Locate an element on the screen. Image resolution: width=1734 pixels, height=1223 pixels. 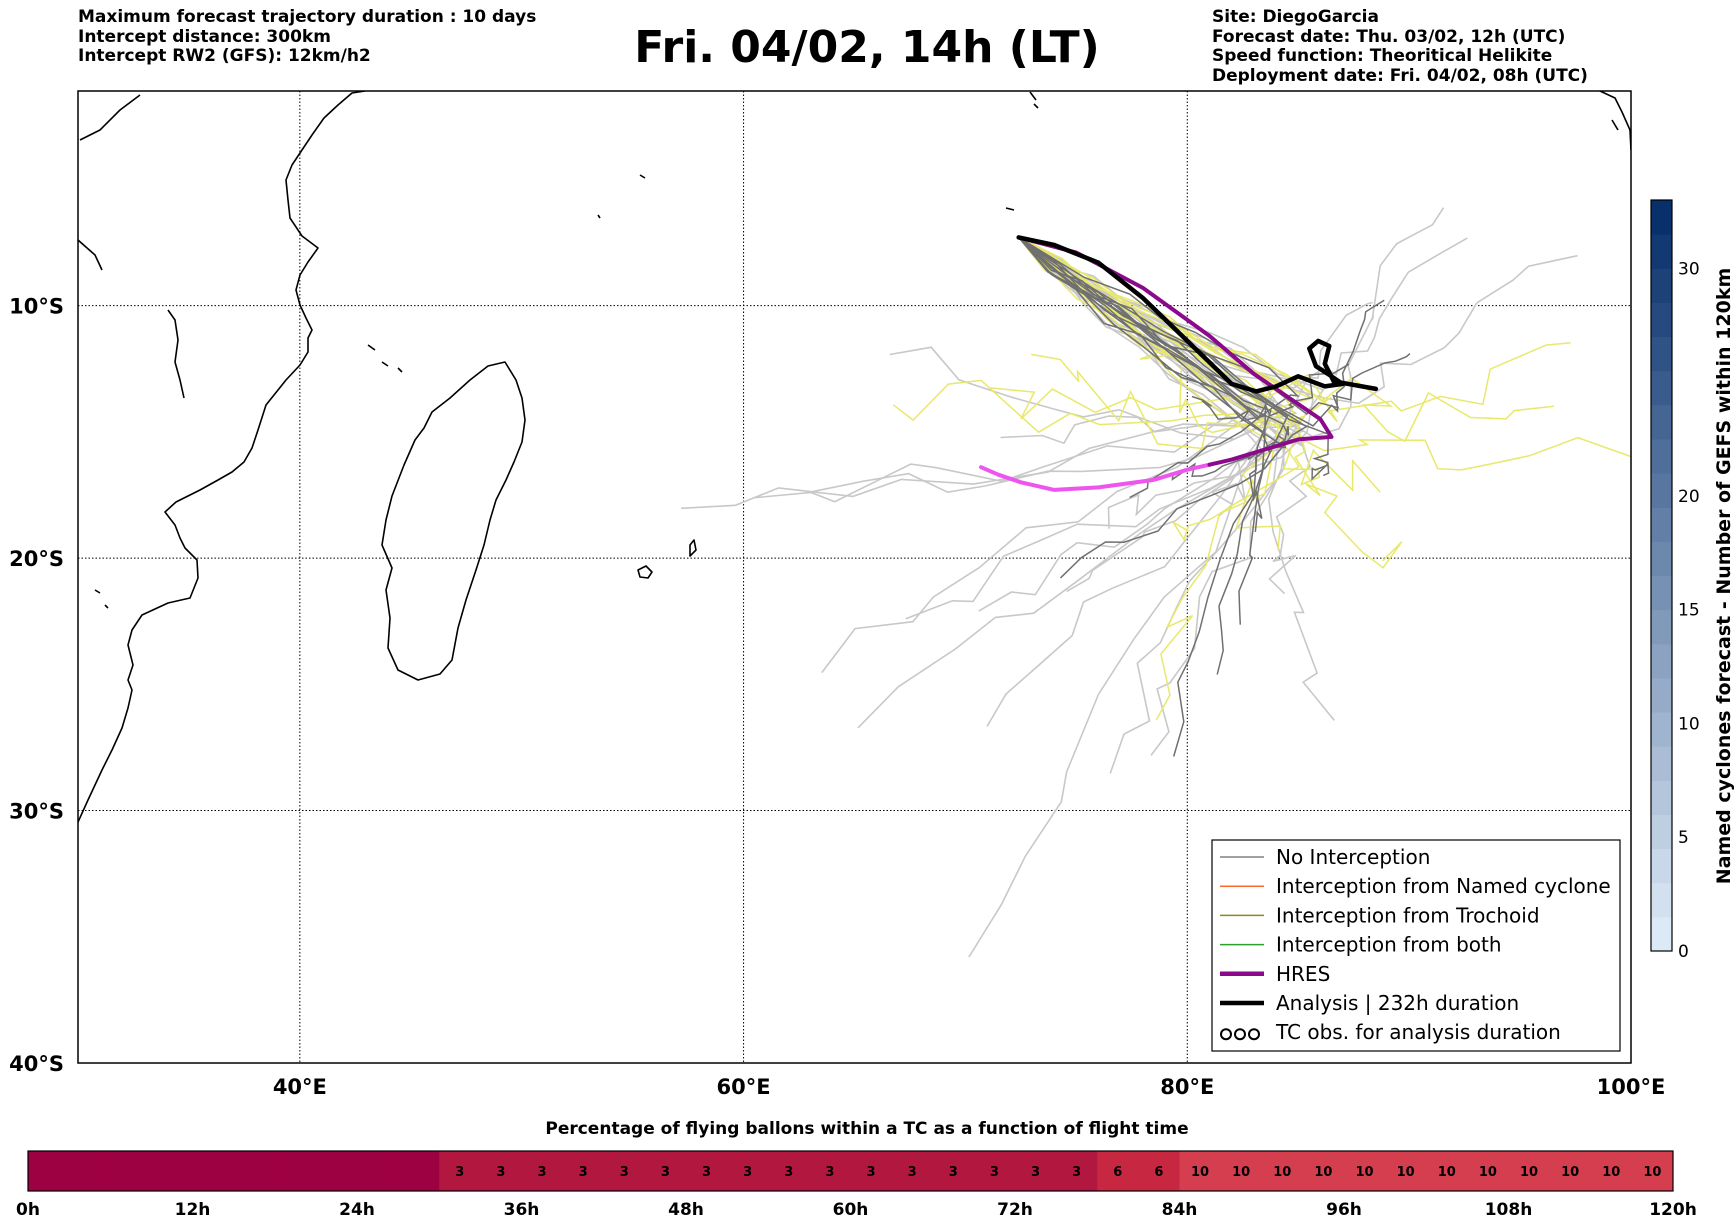
strip-frame is located at coordinates (850, 1171).